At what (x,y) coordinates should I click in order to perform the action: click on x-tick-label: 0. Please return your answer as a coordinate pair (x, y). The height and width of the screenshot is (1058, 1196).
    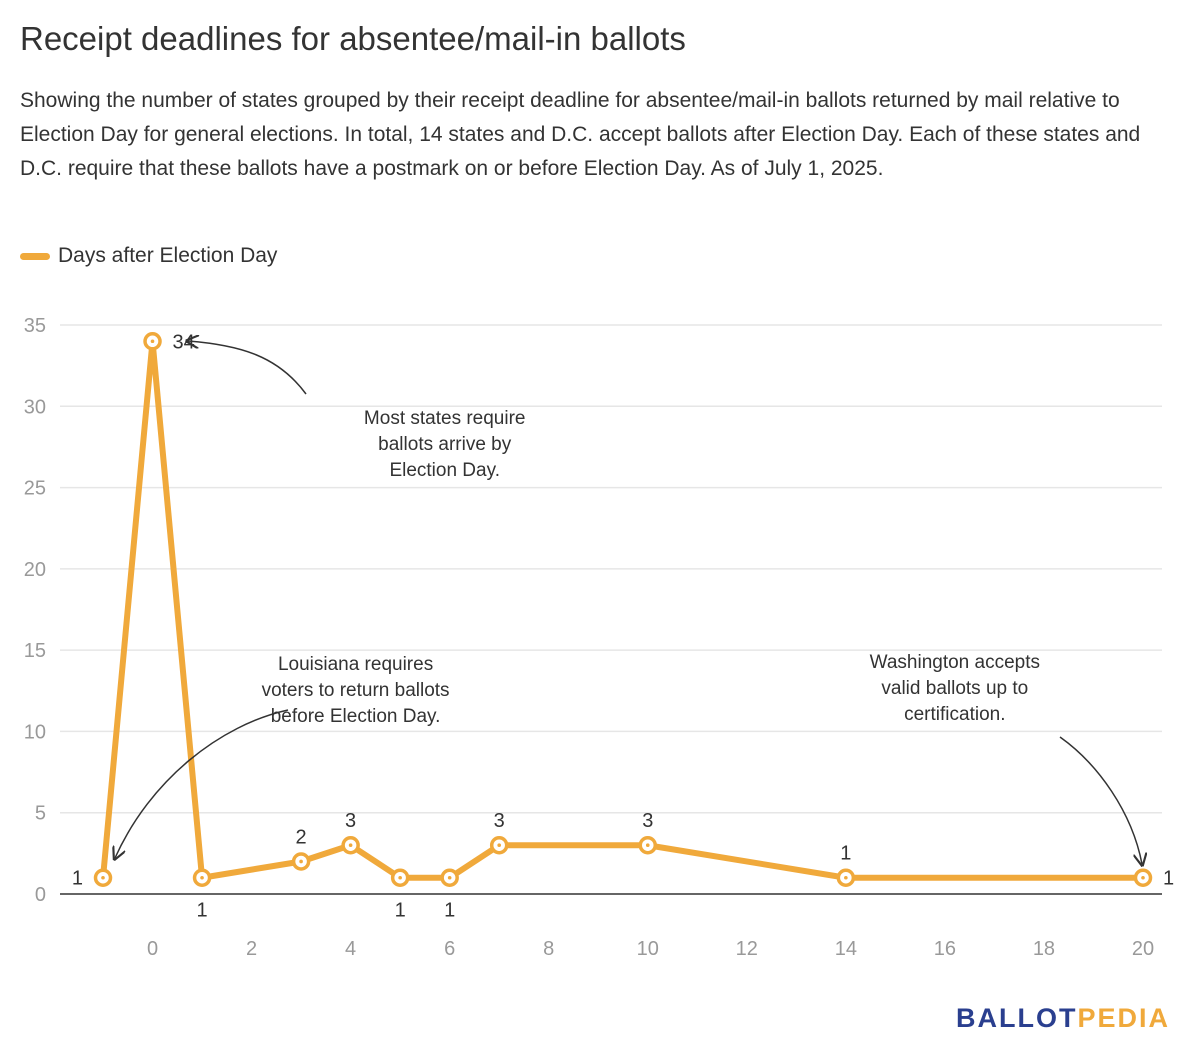
    Looking at the image, I should click on (152, 949).